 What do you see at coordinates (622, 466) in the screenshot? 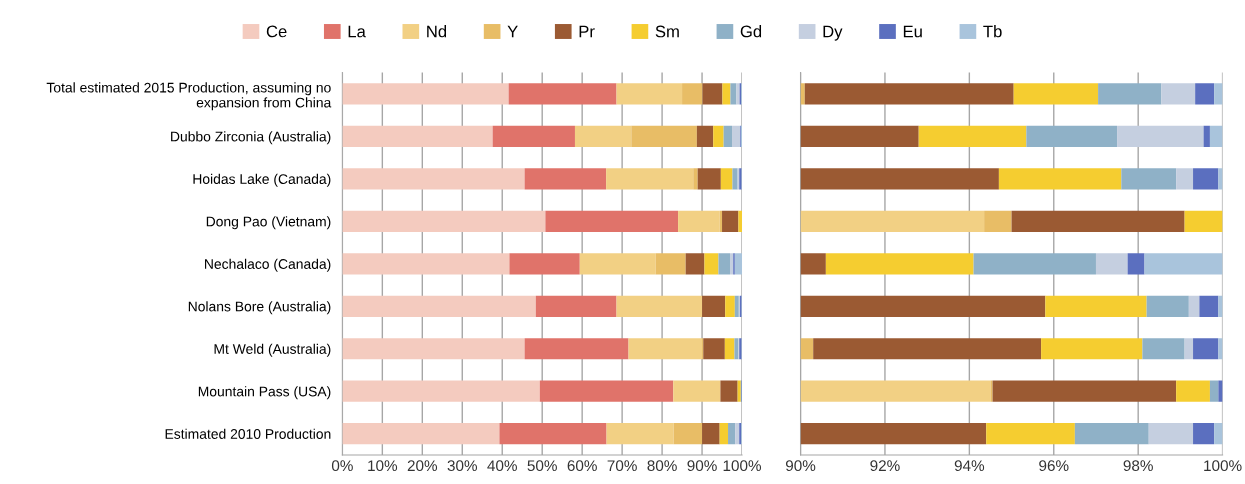
I see `x-tick-label: 70%` at bounding box center [622, 466].